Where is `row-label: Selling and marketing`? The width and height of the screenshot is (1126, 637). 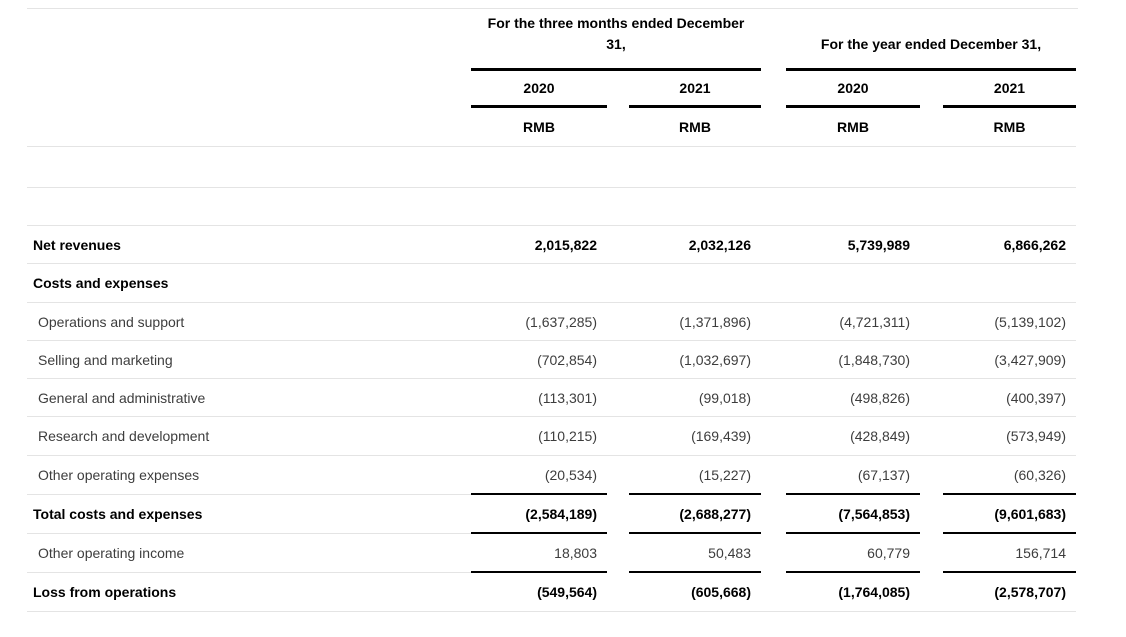 row-label: Selling and marketing is located at coordinates (105, 359).